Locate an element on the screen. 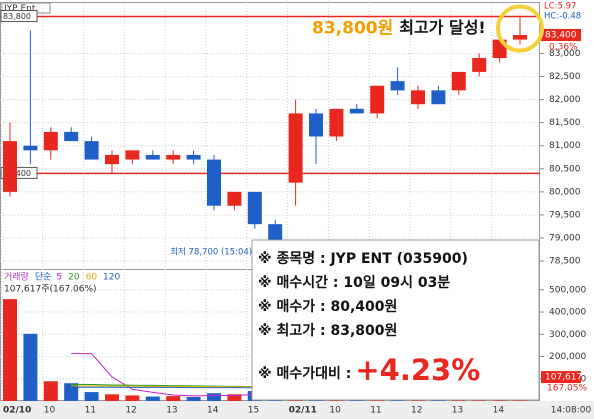  last-volume-ratio: 167.05% is located at coordinates (567, 389).